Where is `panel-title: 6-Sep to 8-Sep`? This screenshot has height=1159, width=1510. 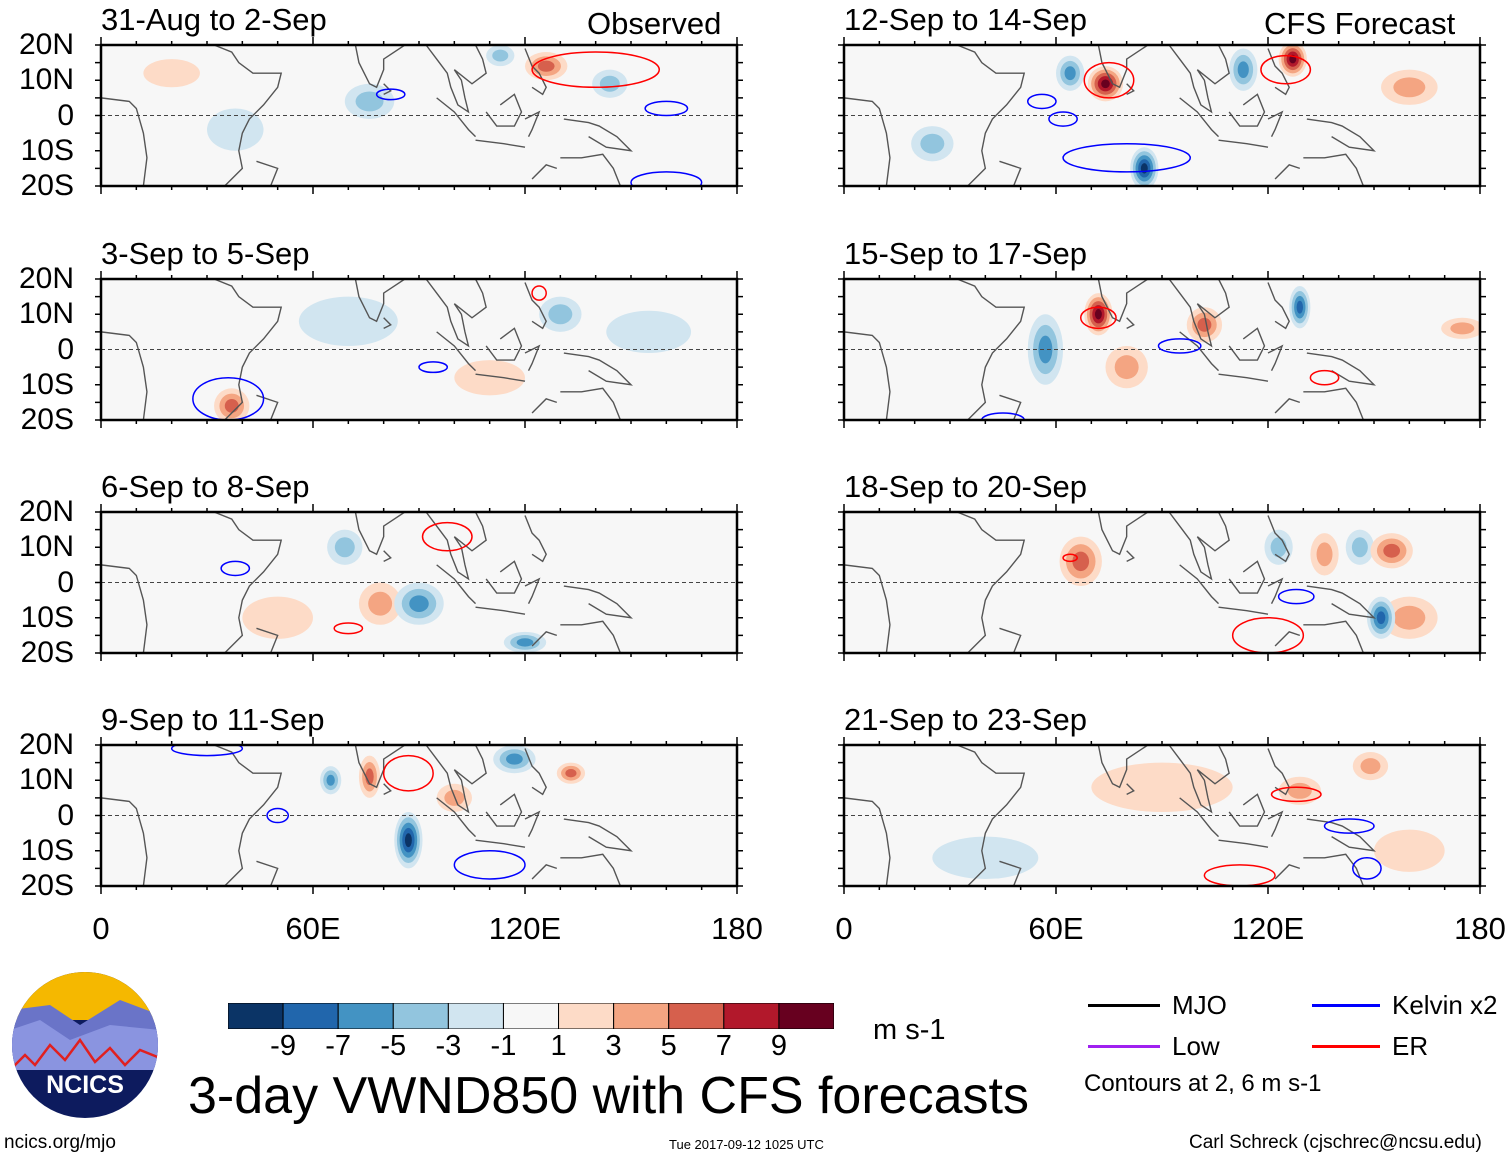
panel-title: 6-Sep to 8-Sep is located at coordinates (205, 486).